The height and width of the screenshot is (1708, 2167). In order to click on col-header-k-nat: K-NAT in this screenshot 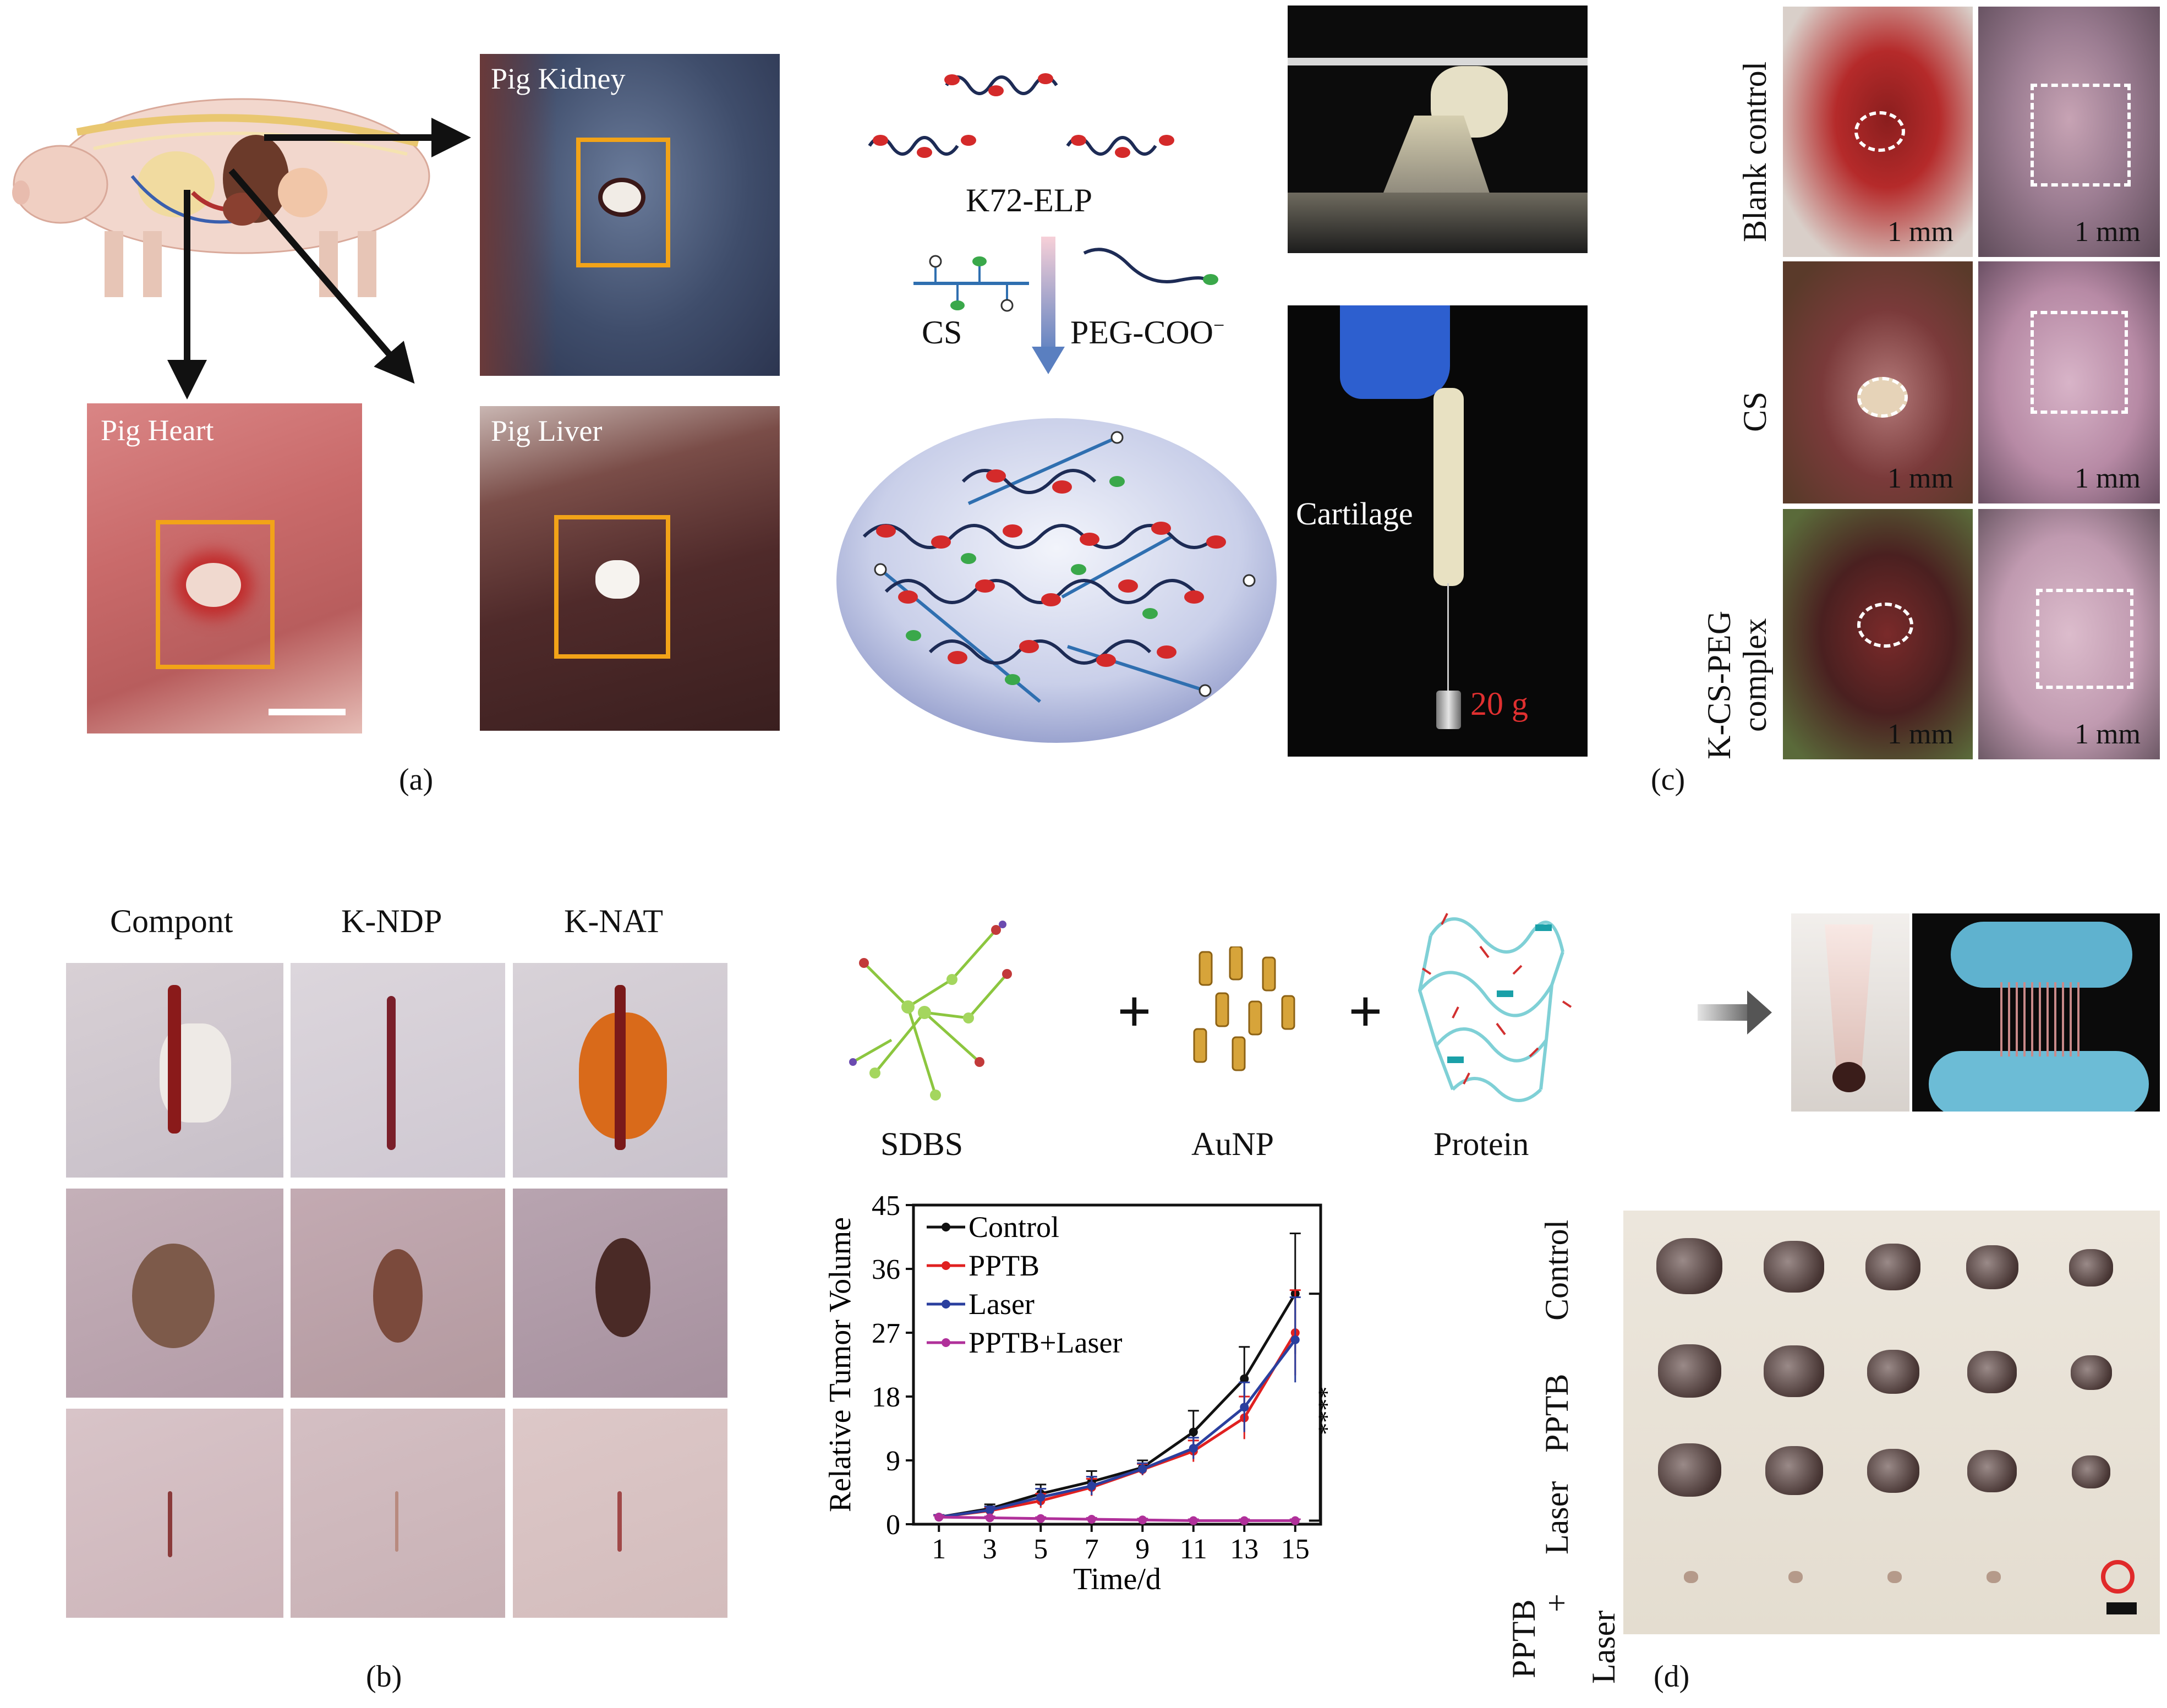, I will do `click(613, 921)`.